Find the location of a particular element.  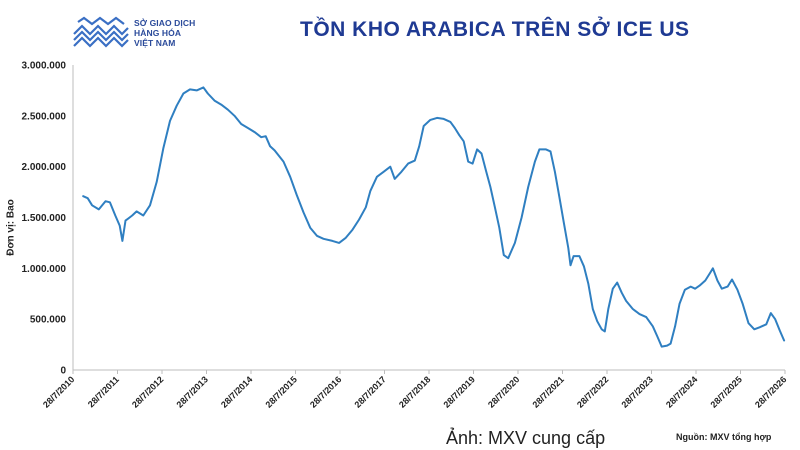

y-tick-label: 2.500.000 is located at coordinates (44, 116).